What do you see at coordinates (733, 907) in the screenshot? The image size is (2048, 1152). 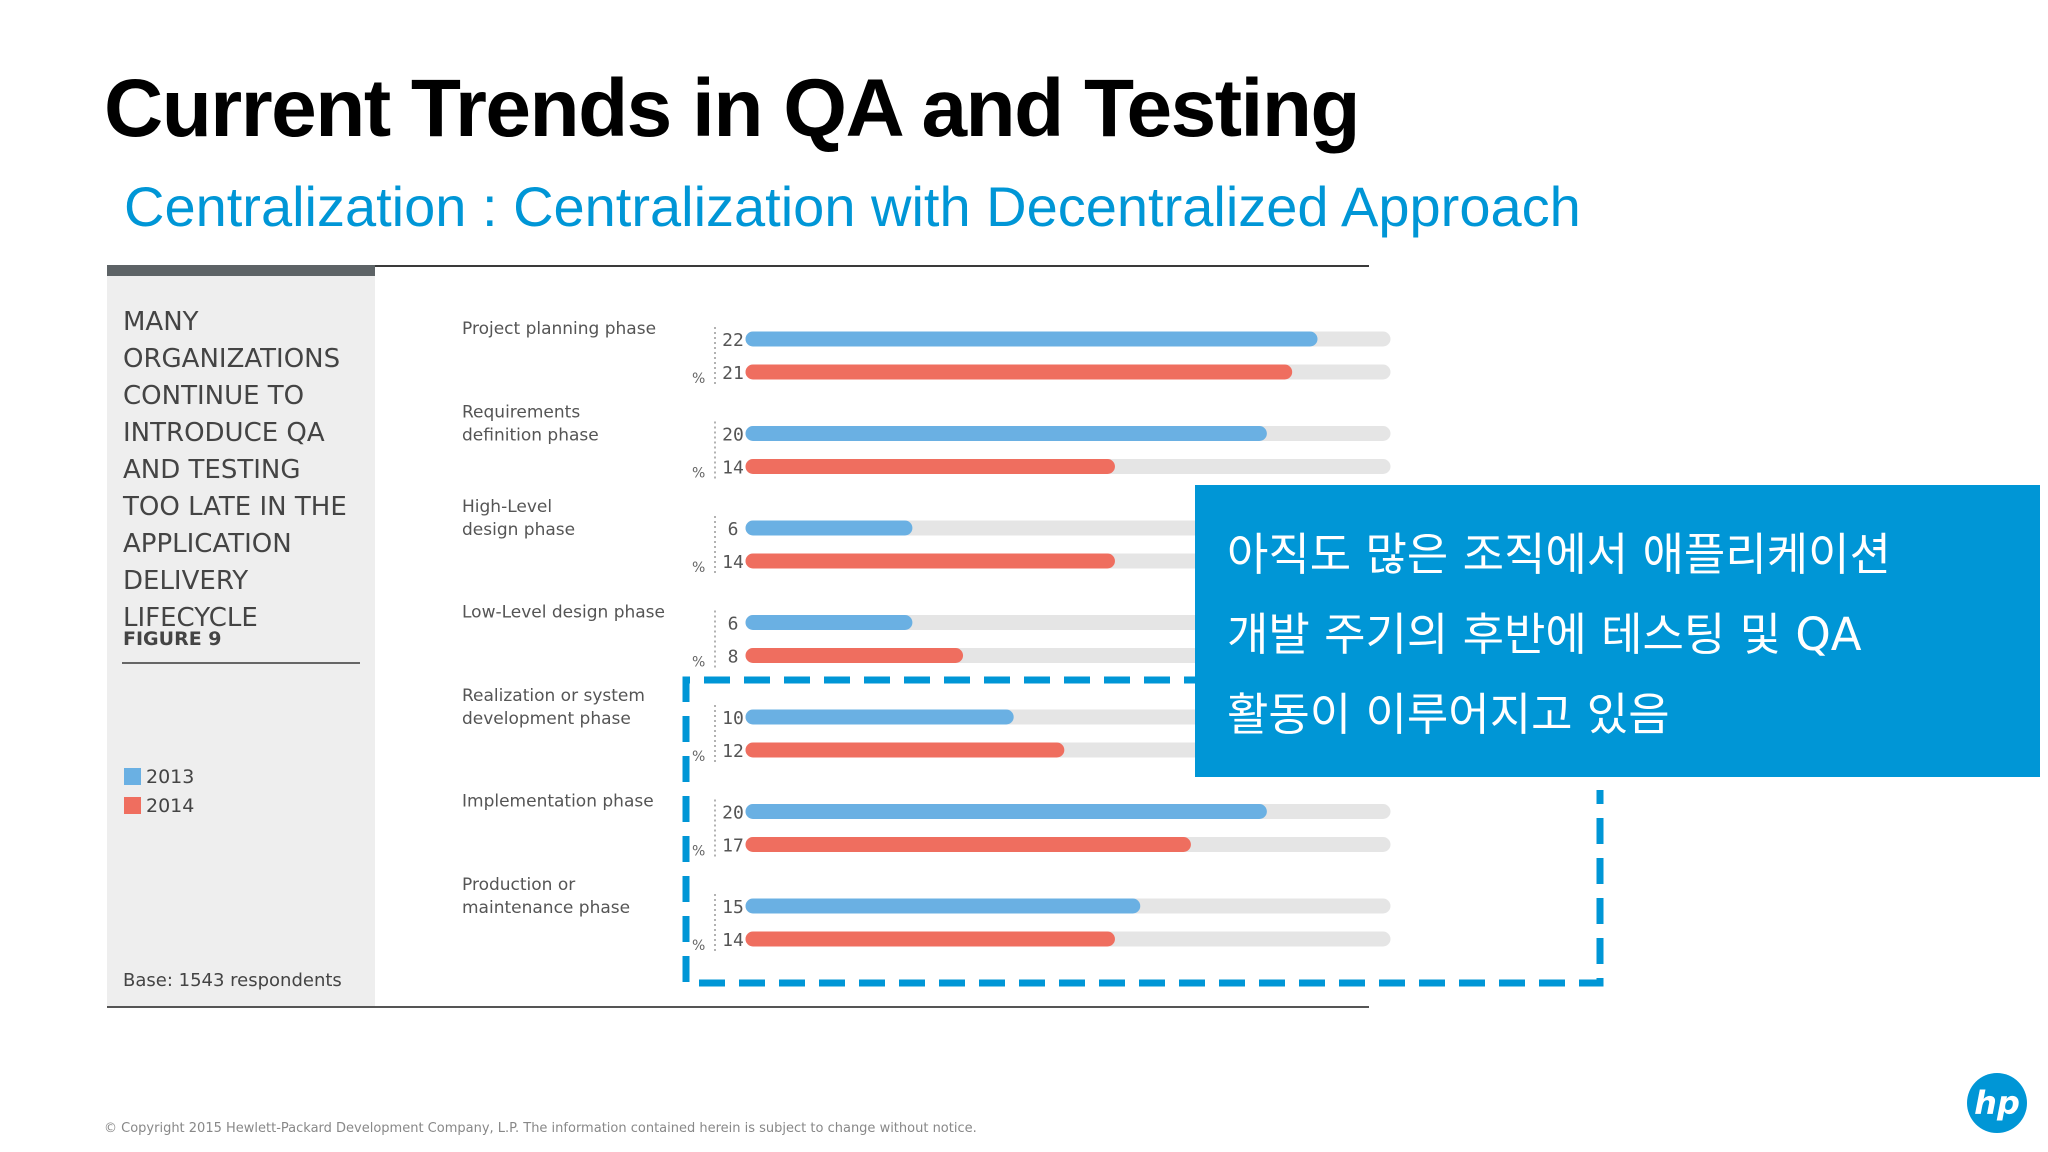 I see `value-label: 15` at bounding box center [733, 907].